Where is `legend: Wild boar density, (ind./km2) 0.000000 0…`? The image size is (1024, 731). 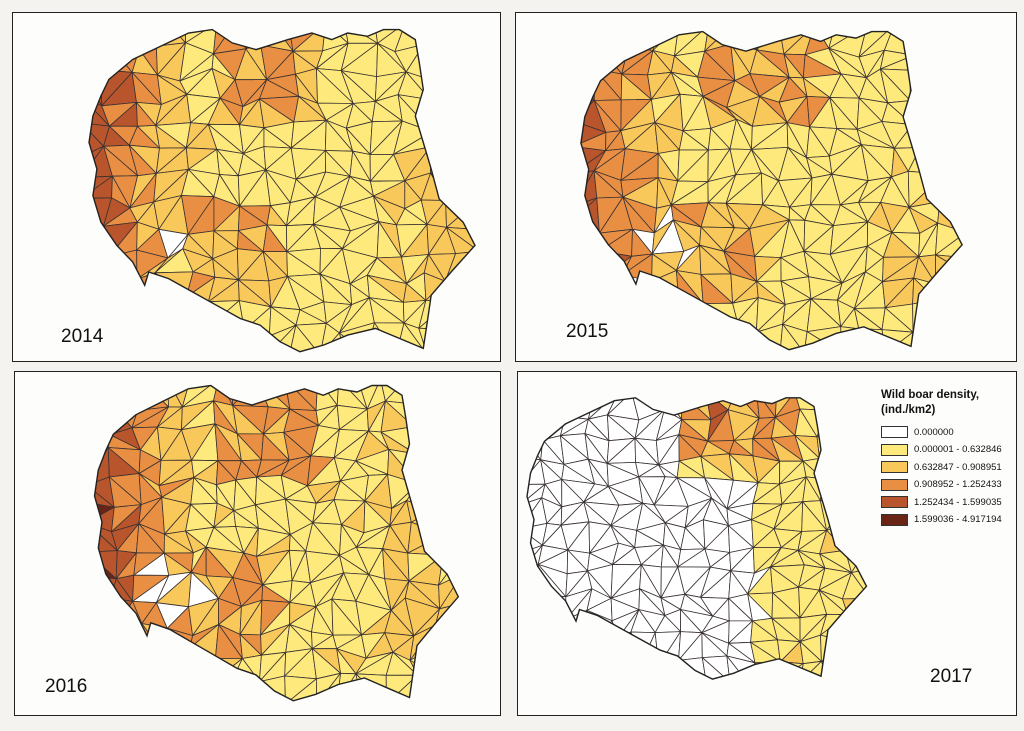
legend: Wild boar density, (ind./km2) 0.000000 0… is located at coordinates (944, 458).